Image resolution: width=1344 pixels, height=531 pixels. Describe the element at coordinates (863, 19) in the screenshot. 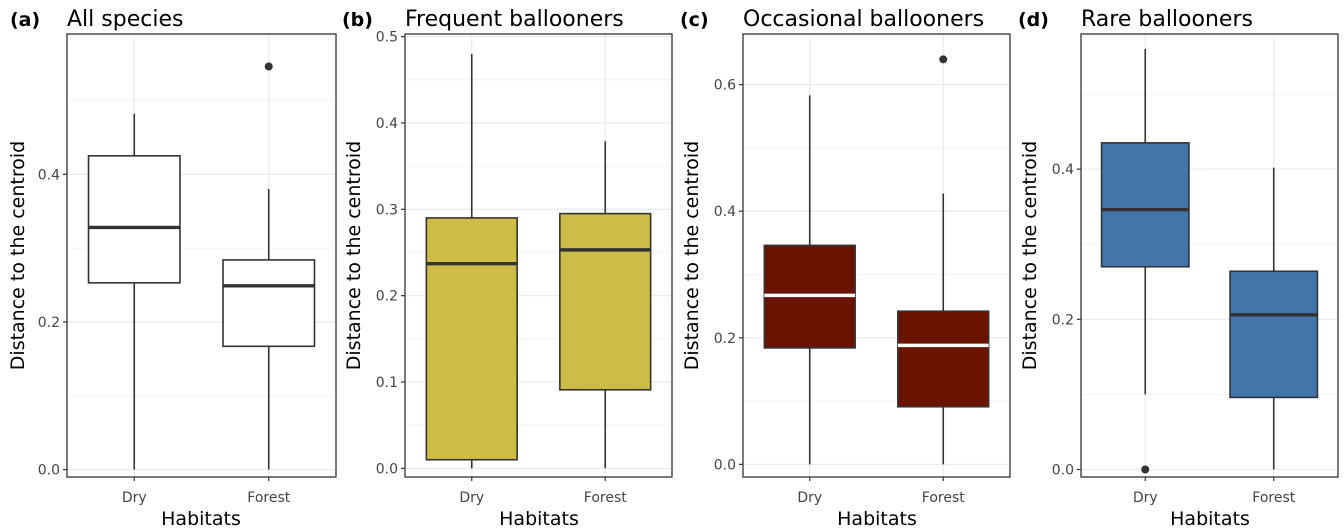

I see `panel-title: Occasional ballooners` at that location.